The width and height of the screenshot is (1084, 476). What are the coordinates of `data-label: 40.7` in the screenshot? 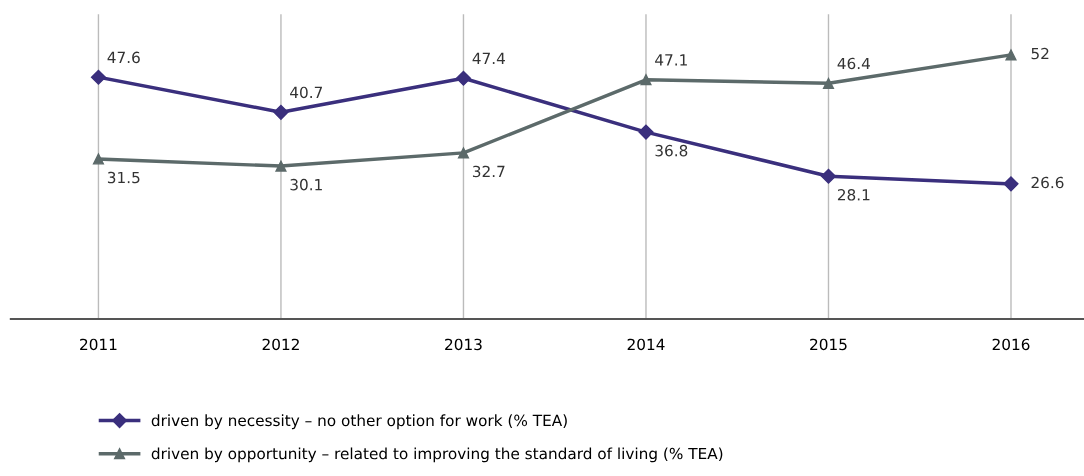 It's located at (306, 92).